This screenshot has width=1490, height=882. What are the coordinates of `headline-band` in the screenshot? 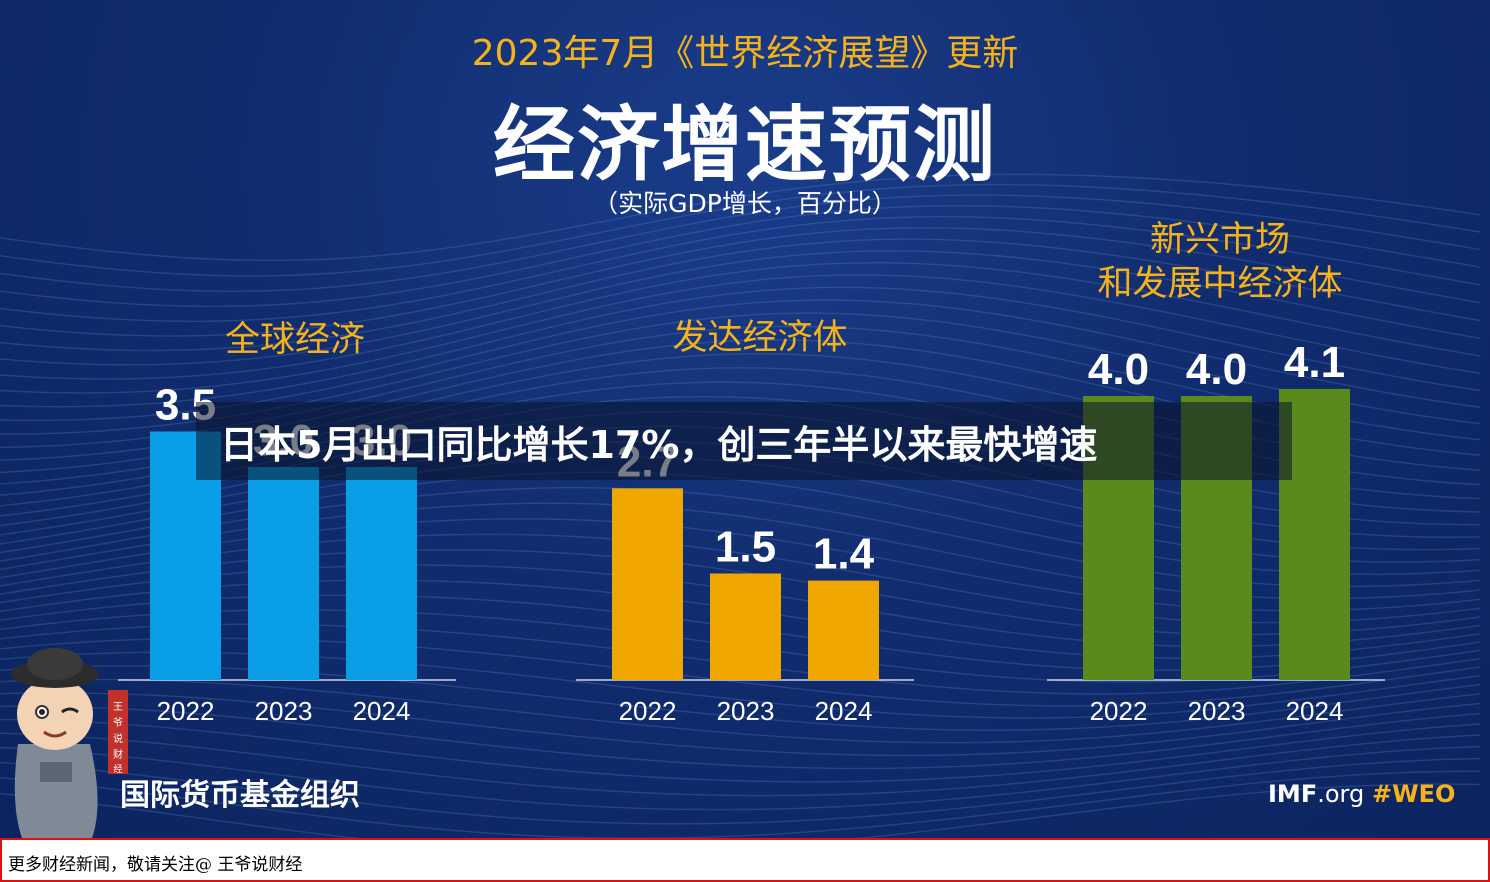 It's located at (744, 441).